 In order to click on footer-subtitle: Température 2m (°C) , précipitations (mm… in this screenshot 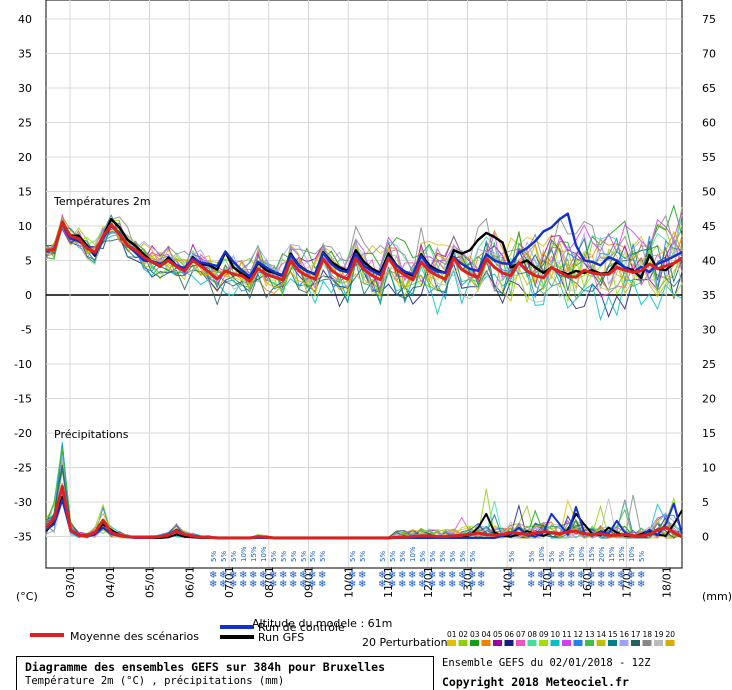, I will do `click(155, 681)`.